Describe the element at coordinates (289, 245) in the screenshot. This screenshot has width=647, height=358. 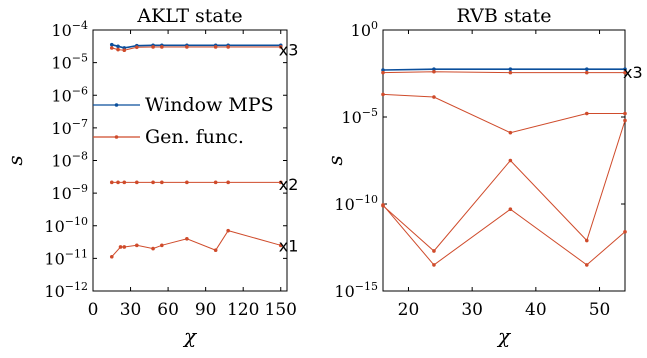
I see `annotation-label: x1` at that location.